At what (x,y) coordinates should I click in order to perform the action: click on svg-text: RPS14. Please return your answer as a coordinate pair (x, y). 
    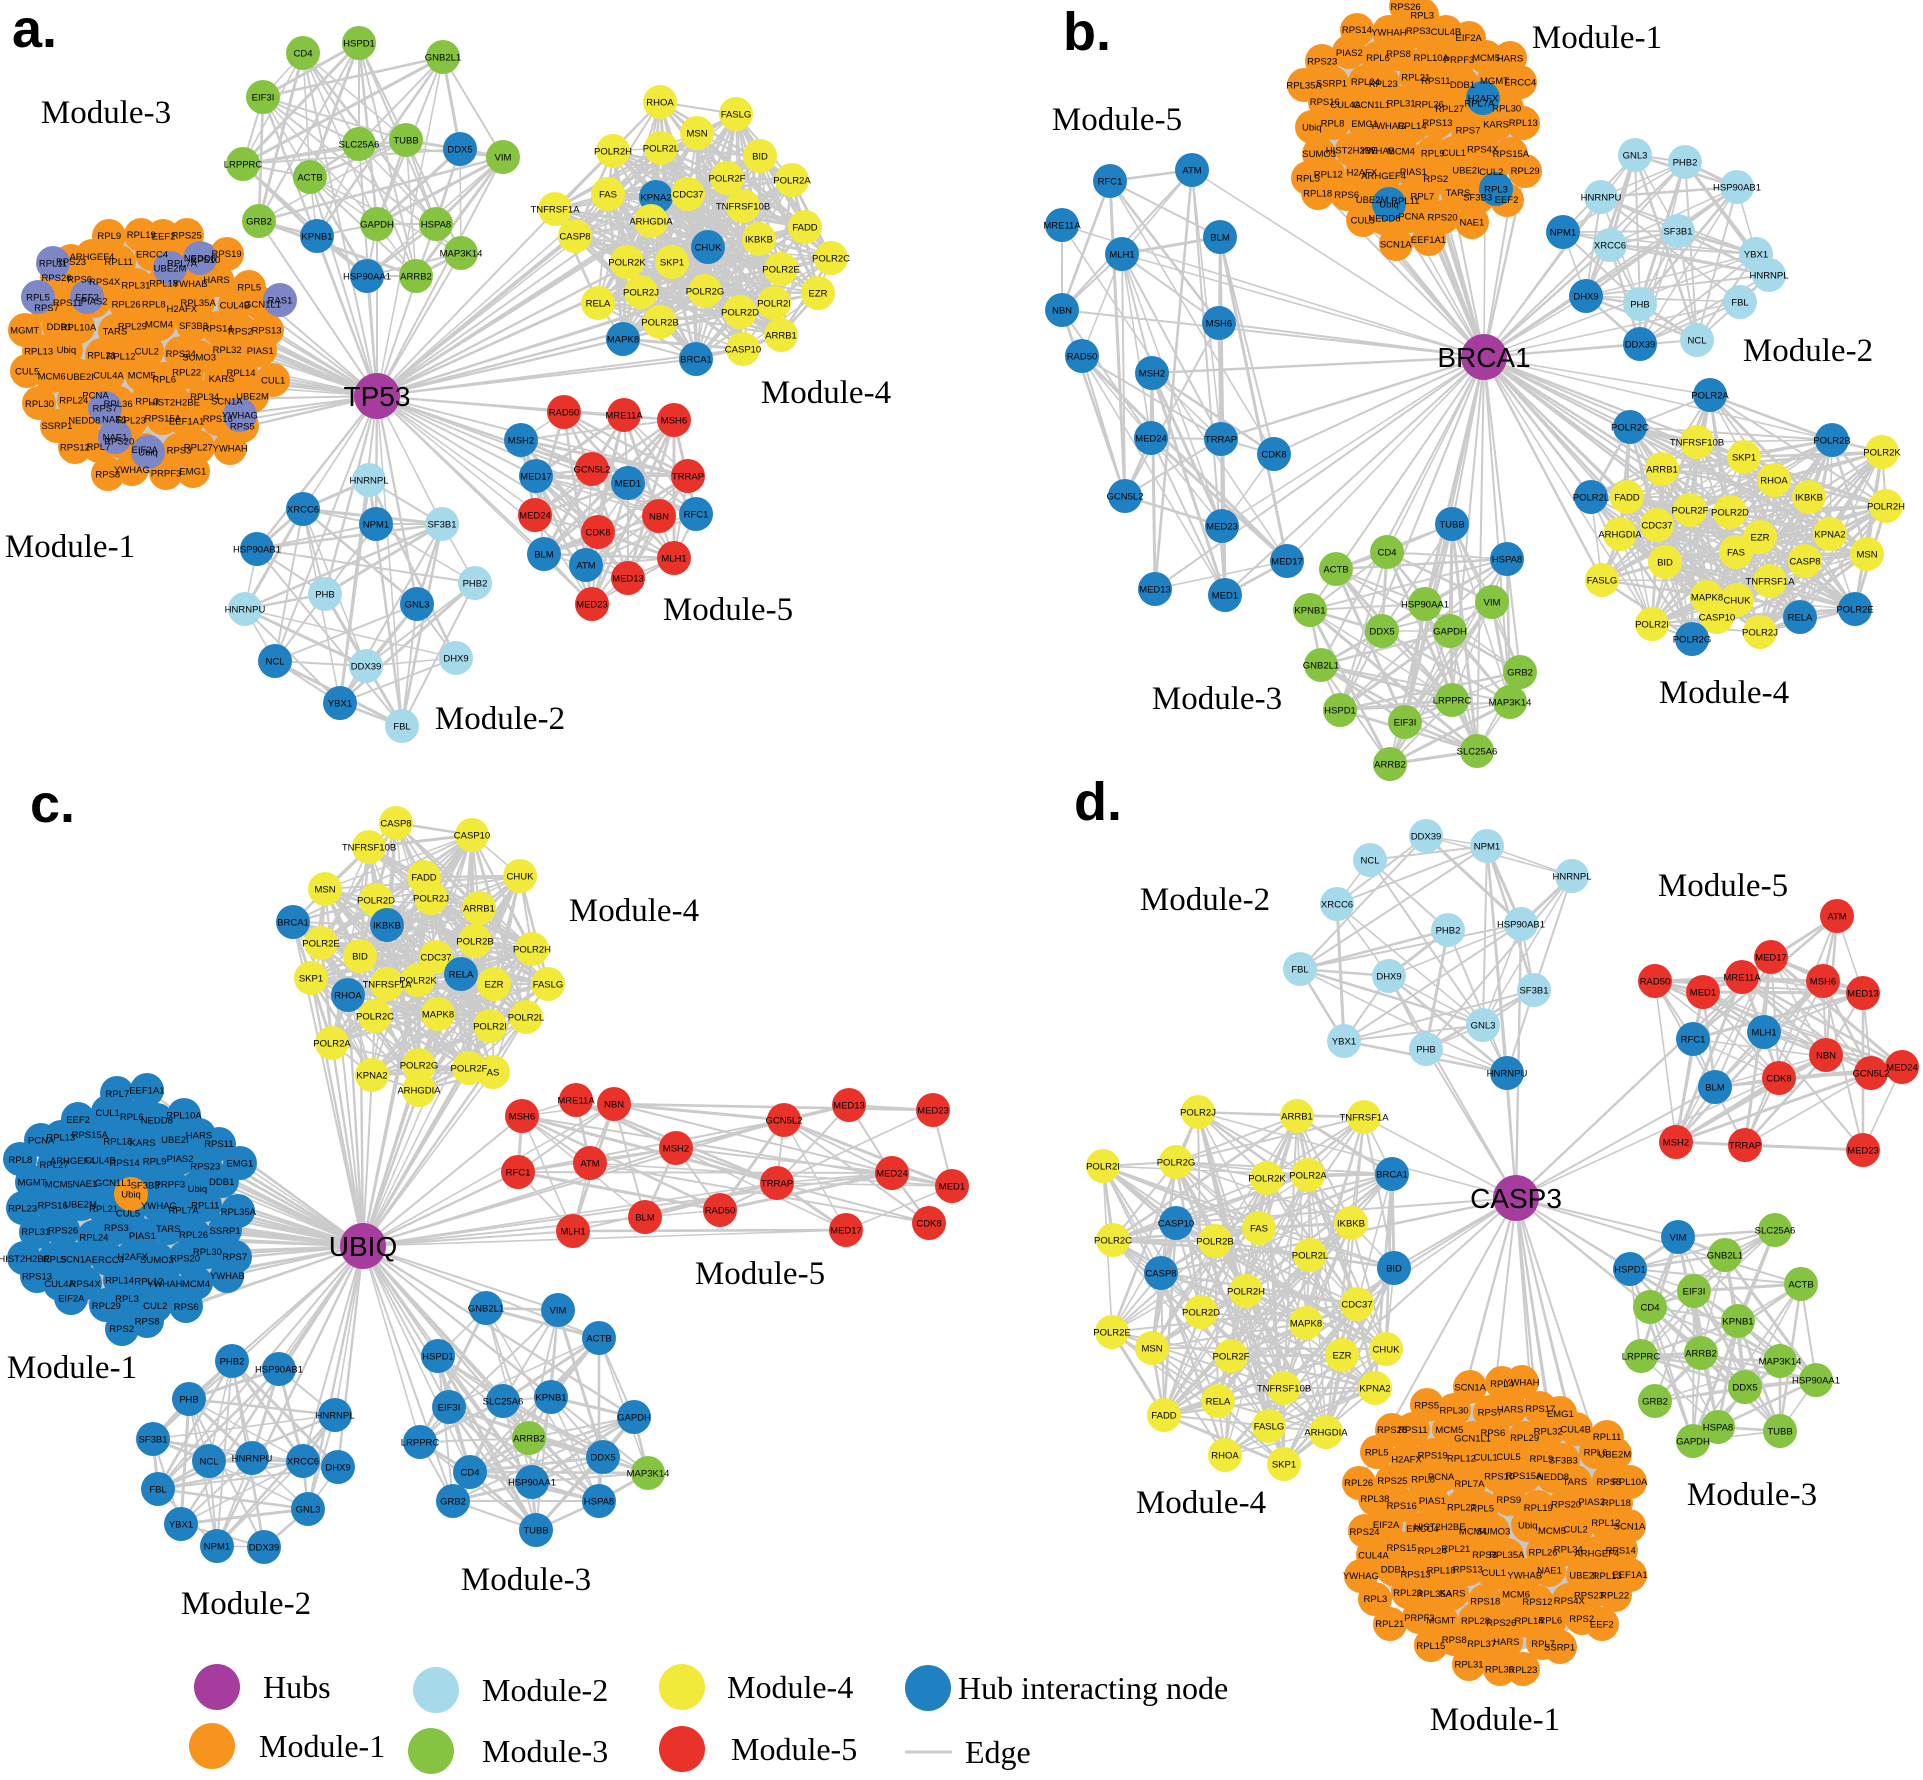
    Looking at the image, I should click on (1357, 30).